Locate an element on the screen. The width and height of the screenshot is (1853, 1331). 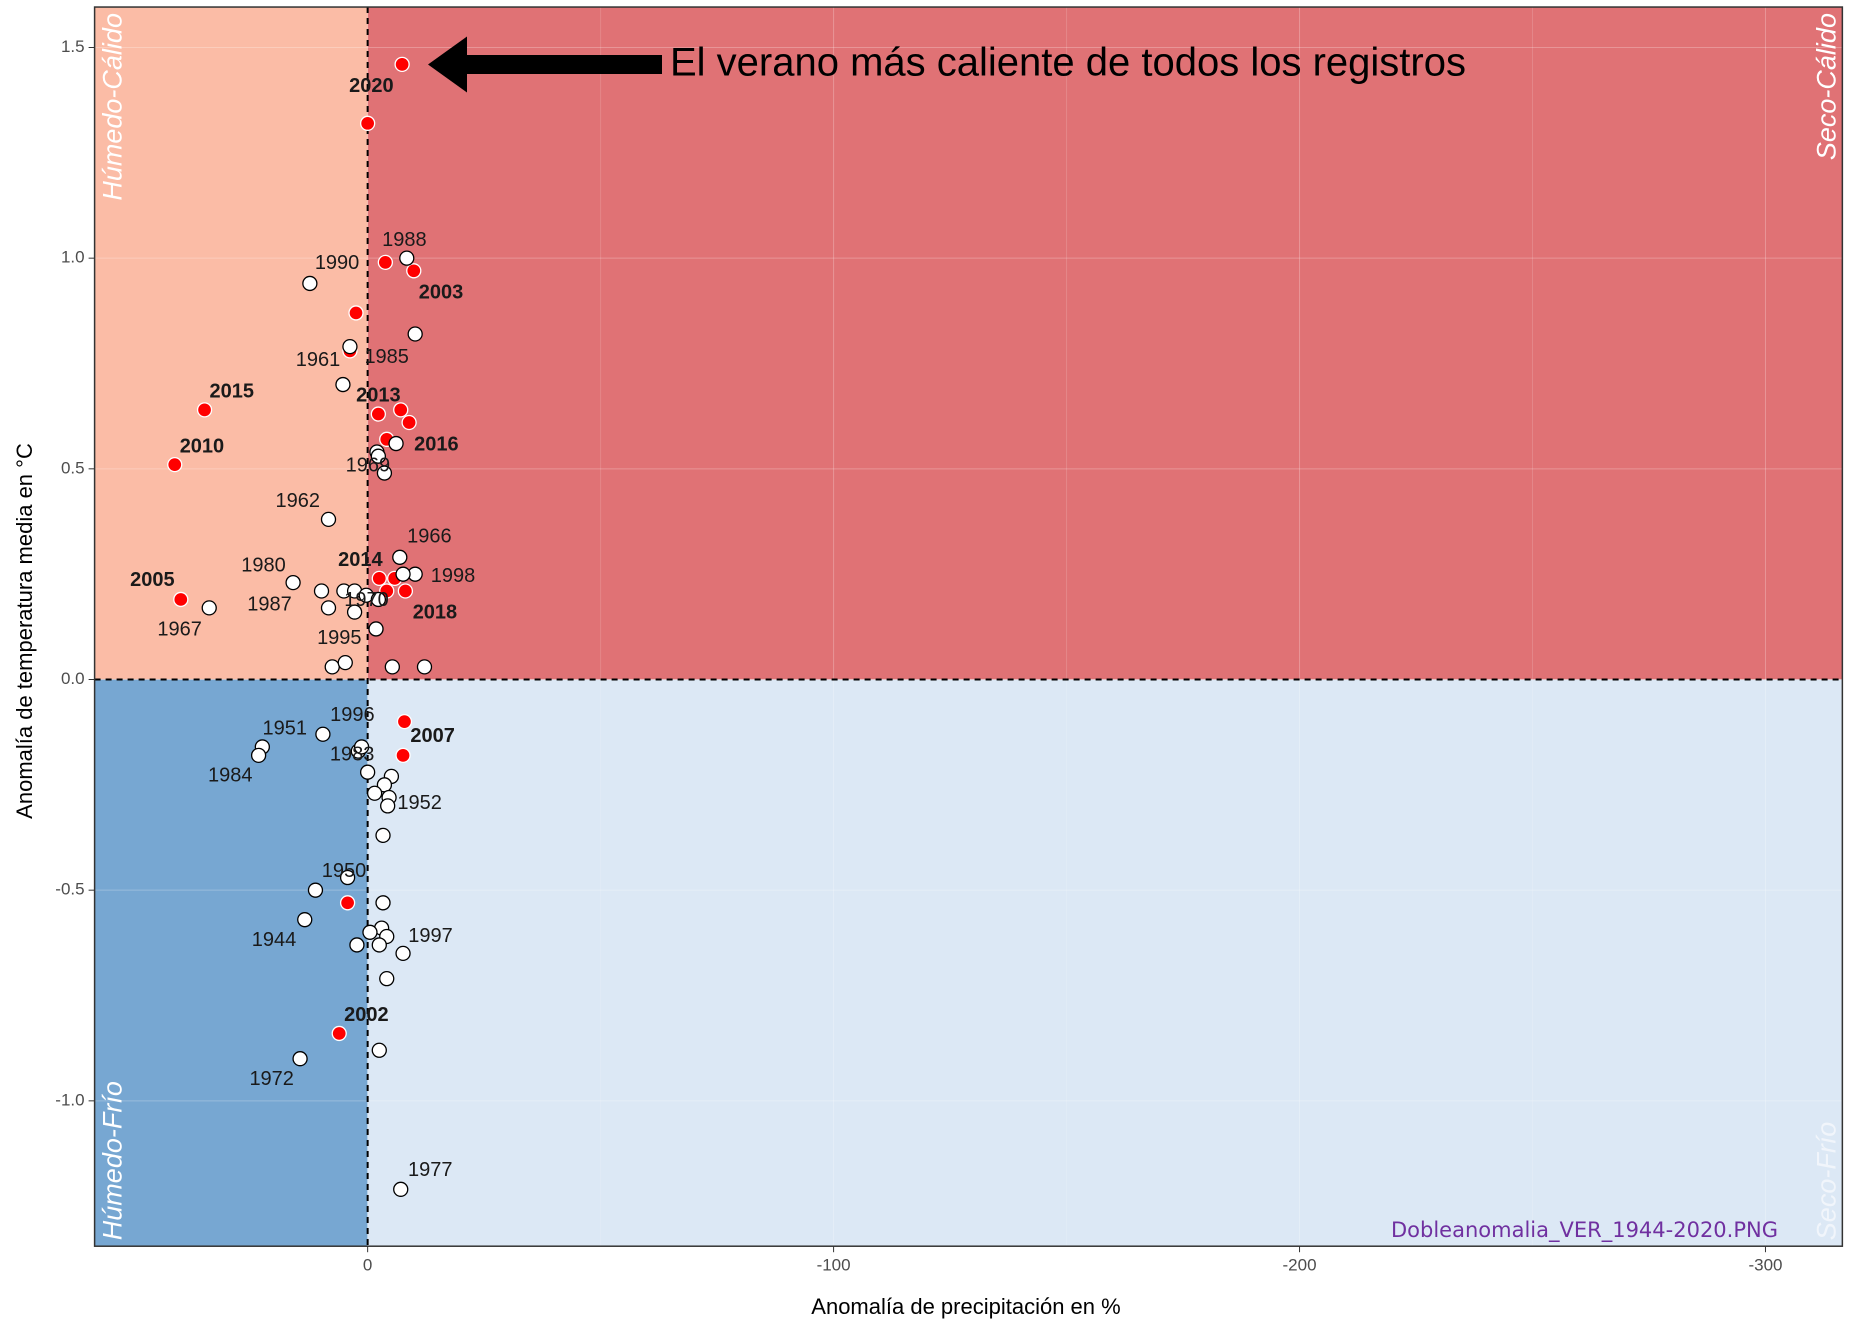
x-tick-label: -200 is located at coordinates (1300, 1265).